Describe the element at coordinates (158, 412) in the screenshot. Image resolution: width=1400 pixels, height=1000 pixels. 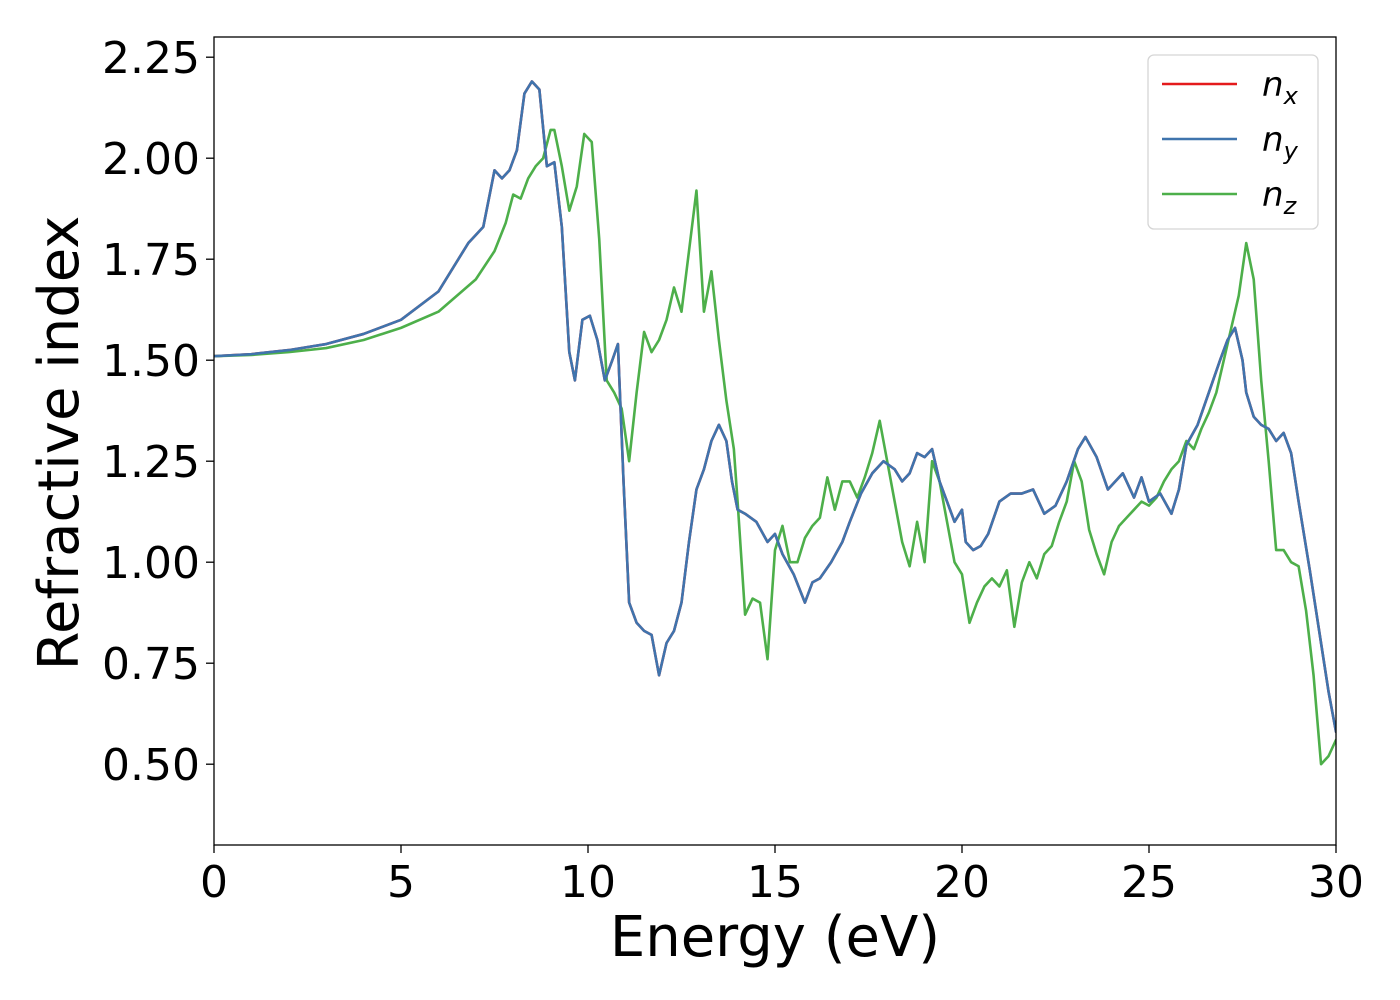
I see `y-axis: 0.50 0.75 1.00 1.25 1.50 1.75 2.00 2.25` at that location.